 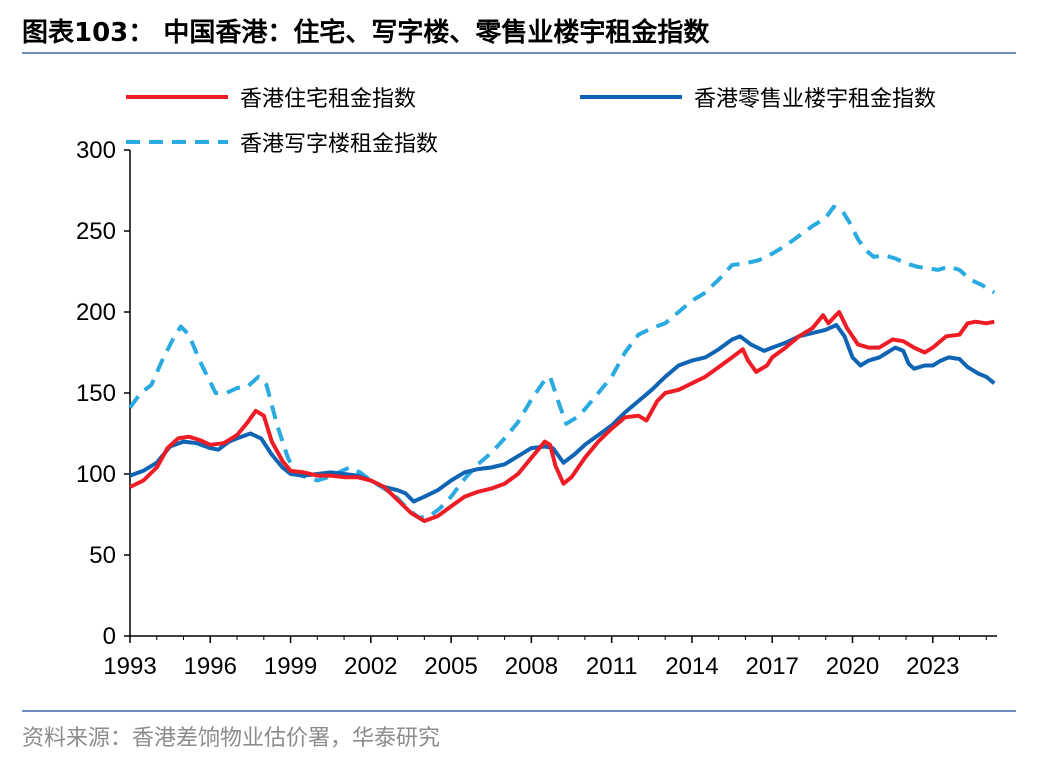 I want to click on x-tick-label: 2005, so click(x=450, y=666).